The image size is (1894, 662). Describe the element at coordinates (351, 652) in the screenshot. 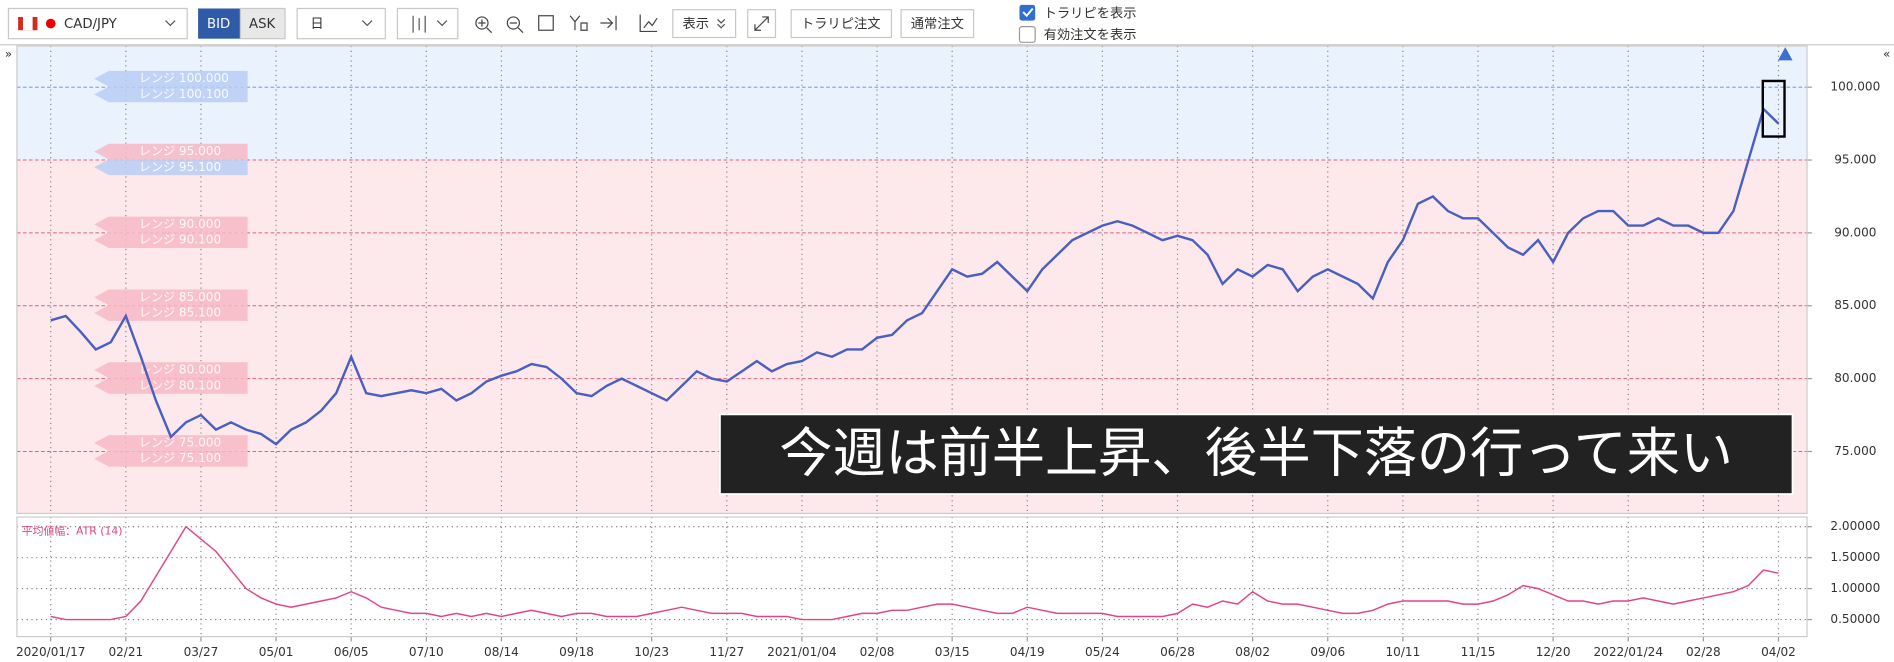

I see `x-tick-label: 06/05` at that location.